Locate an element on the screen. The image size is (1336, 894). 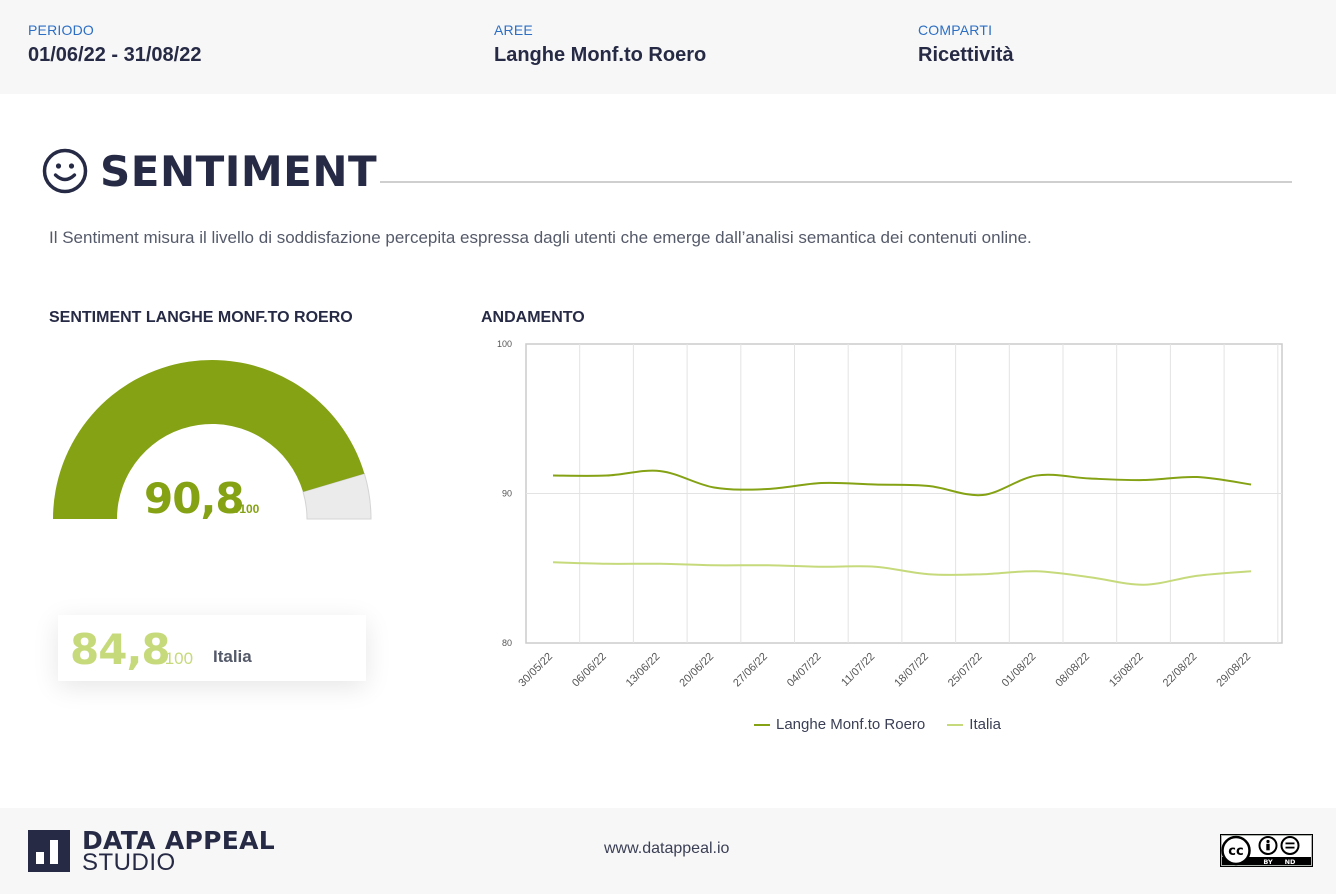
x-tick-label: 30/05/22 is located at coordinates (535, 670).